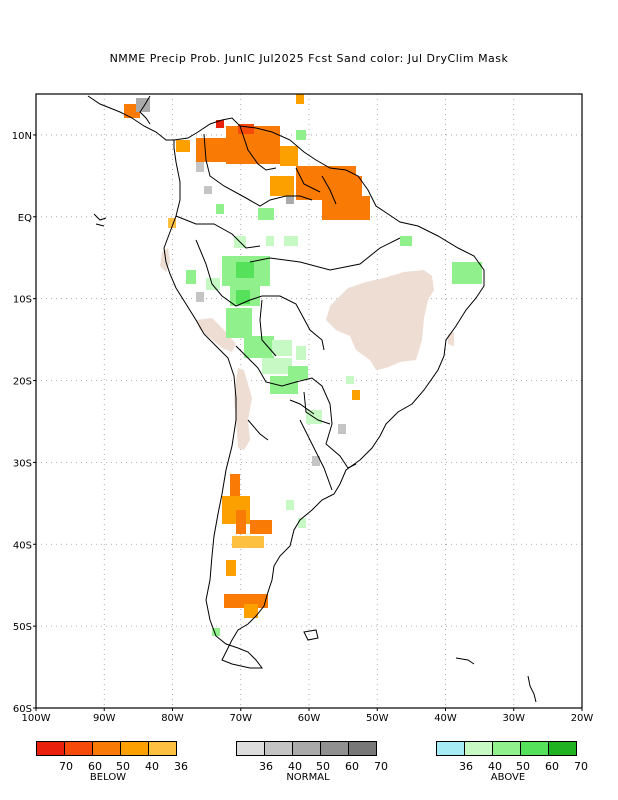 This screenshot has width=618, height=800. I want to click on sand-region-peru-coast, so click(216, 335).